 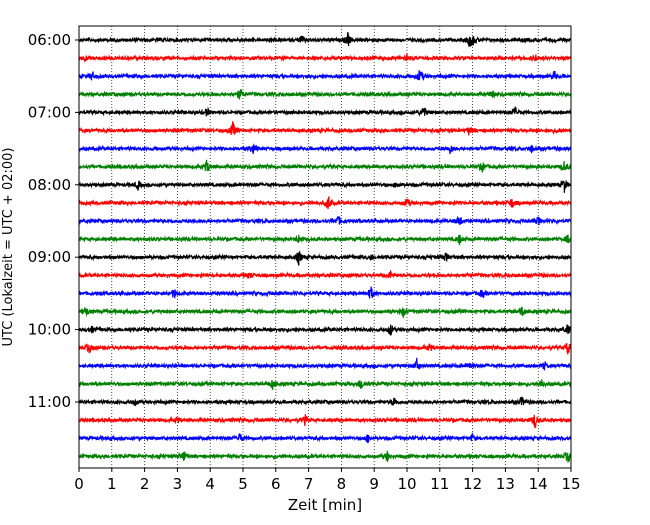 I want to click on x-axis-ticks: 0 1 2 3 4 5 6 7 8 9 10 11 12 13 14 15, so click(x=327, y=480).